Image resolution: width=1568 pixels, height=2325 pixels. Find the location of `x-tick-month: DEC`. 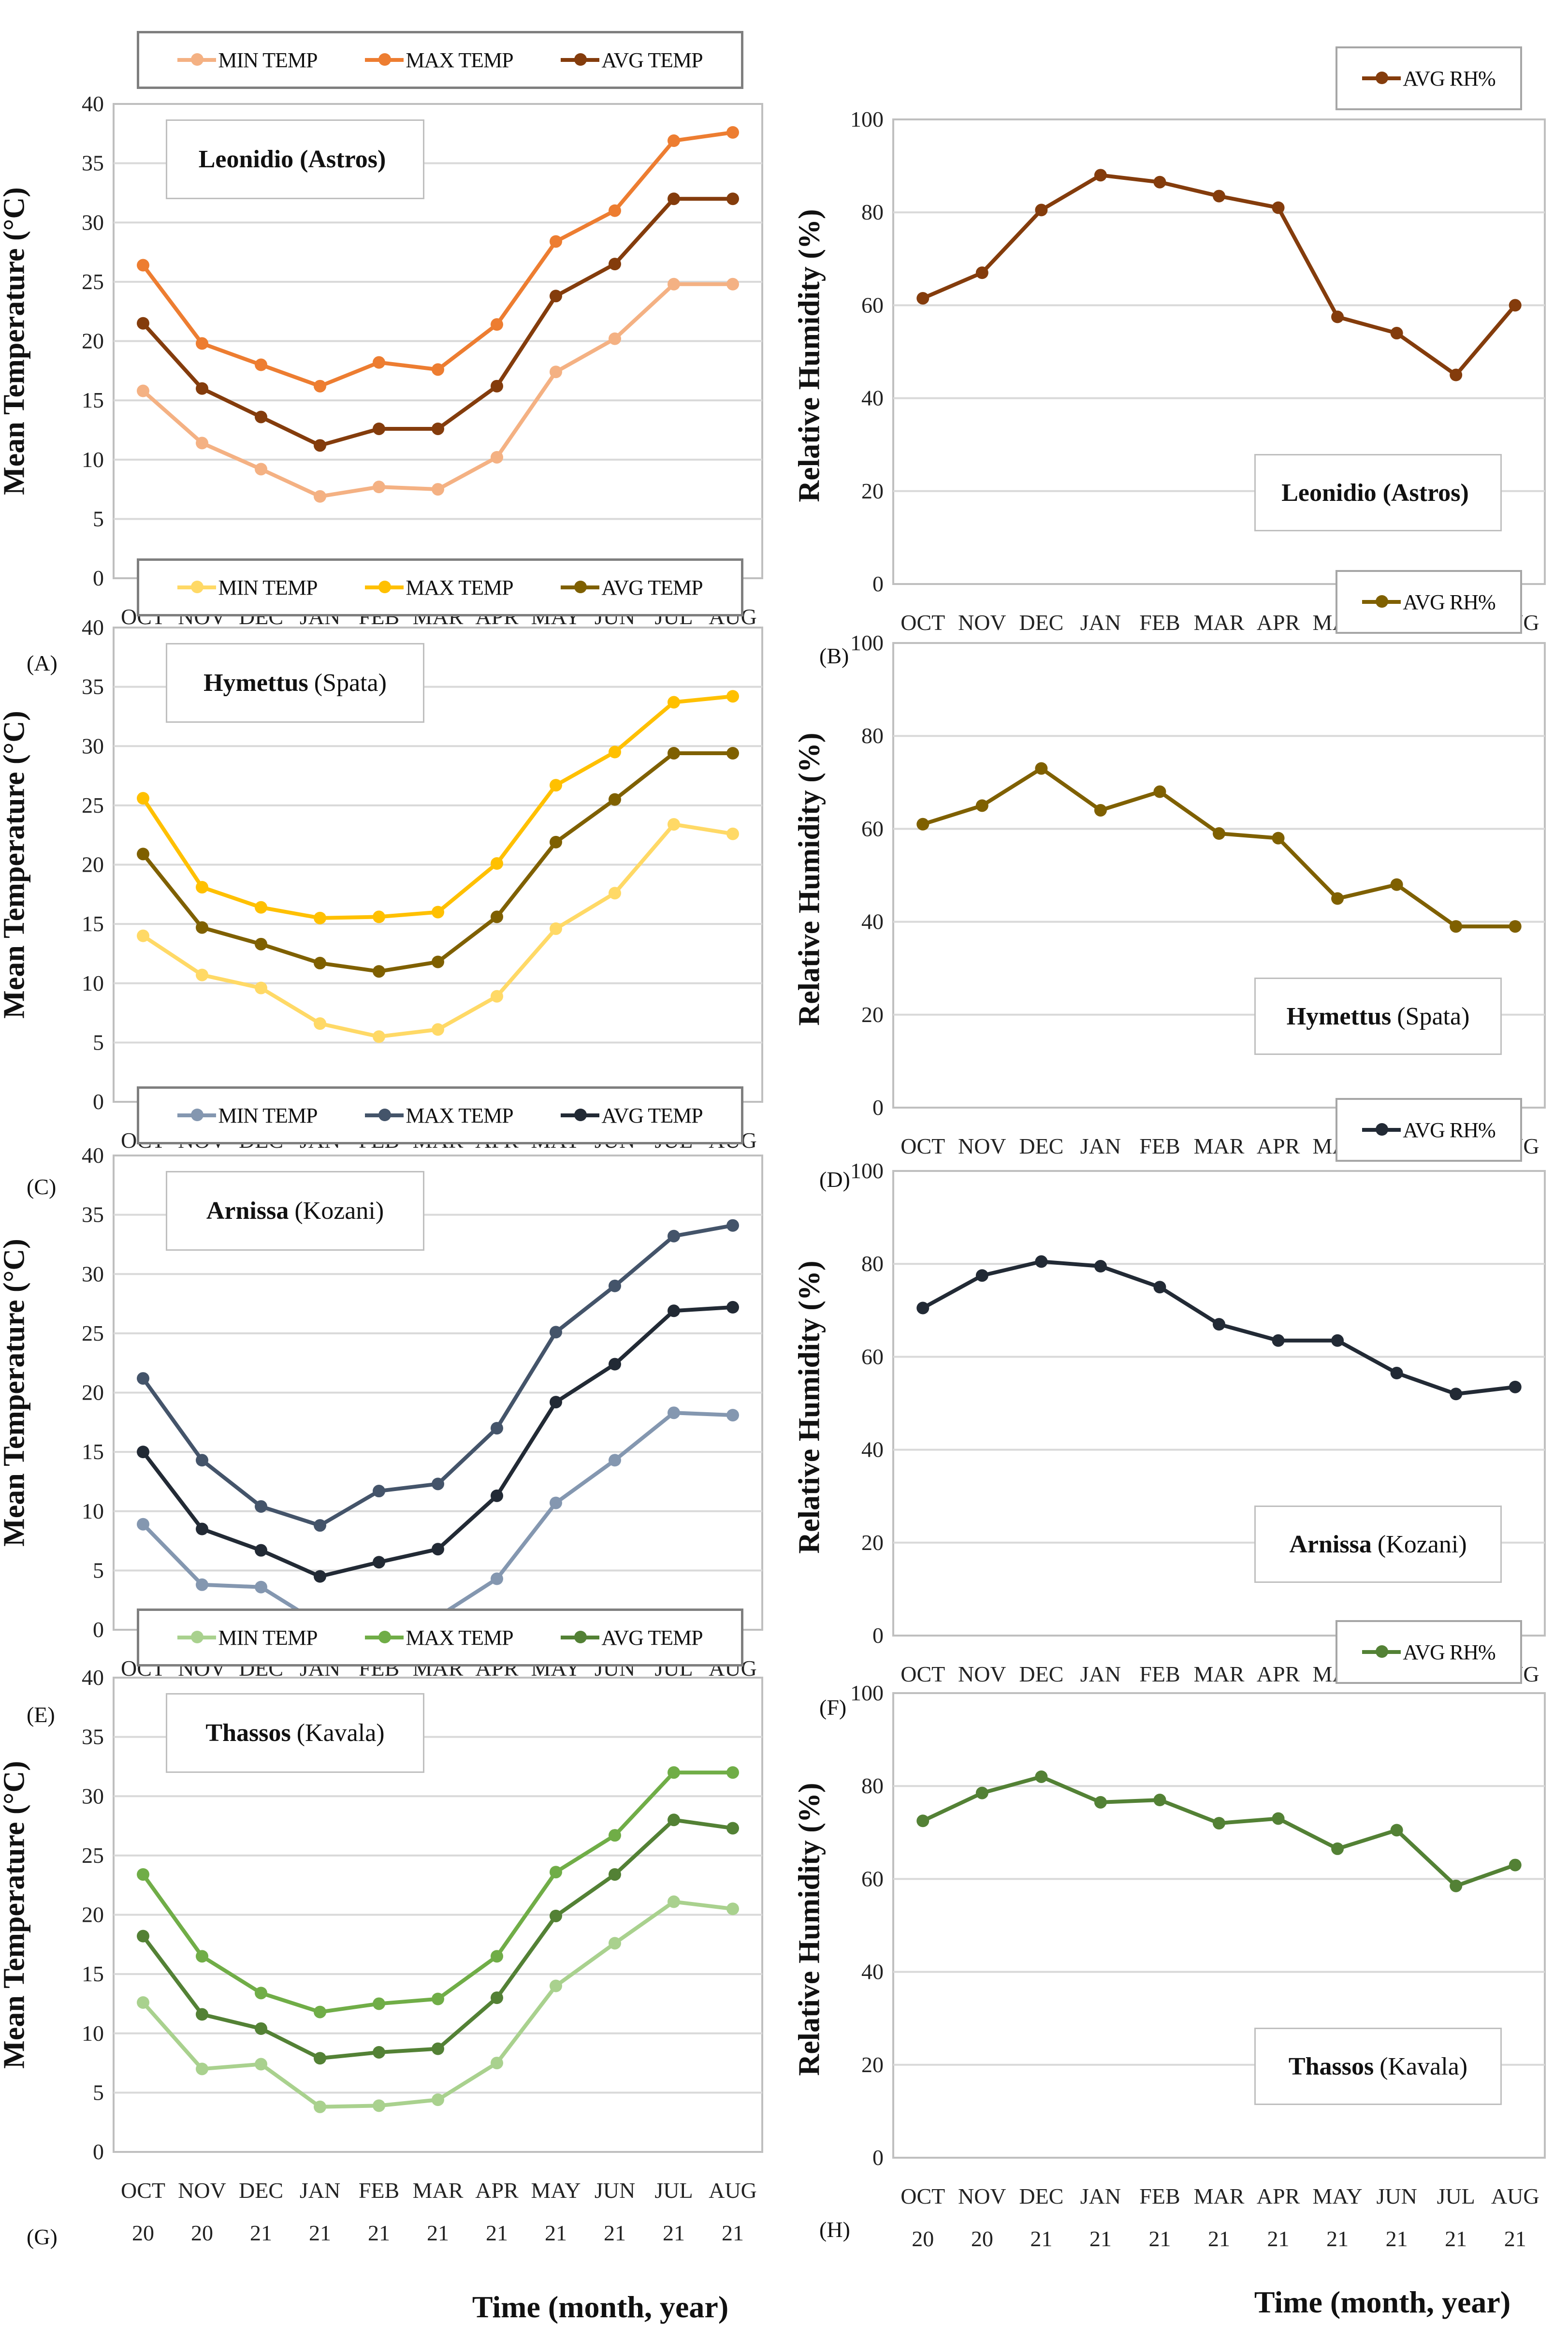

x-tick-month: DEC is located at coordinates (1041, 2196).